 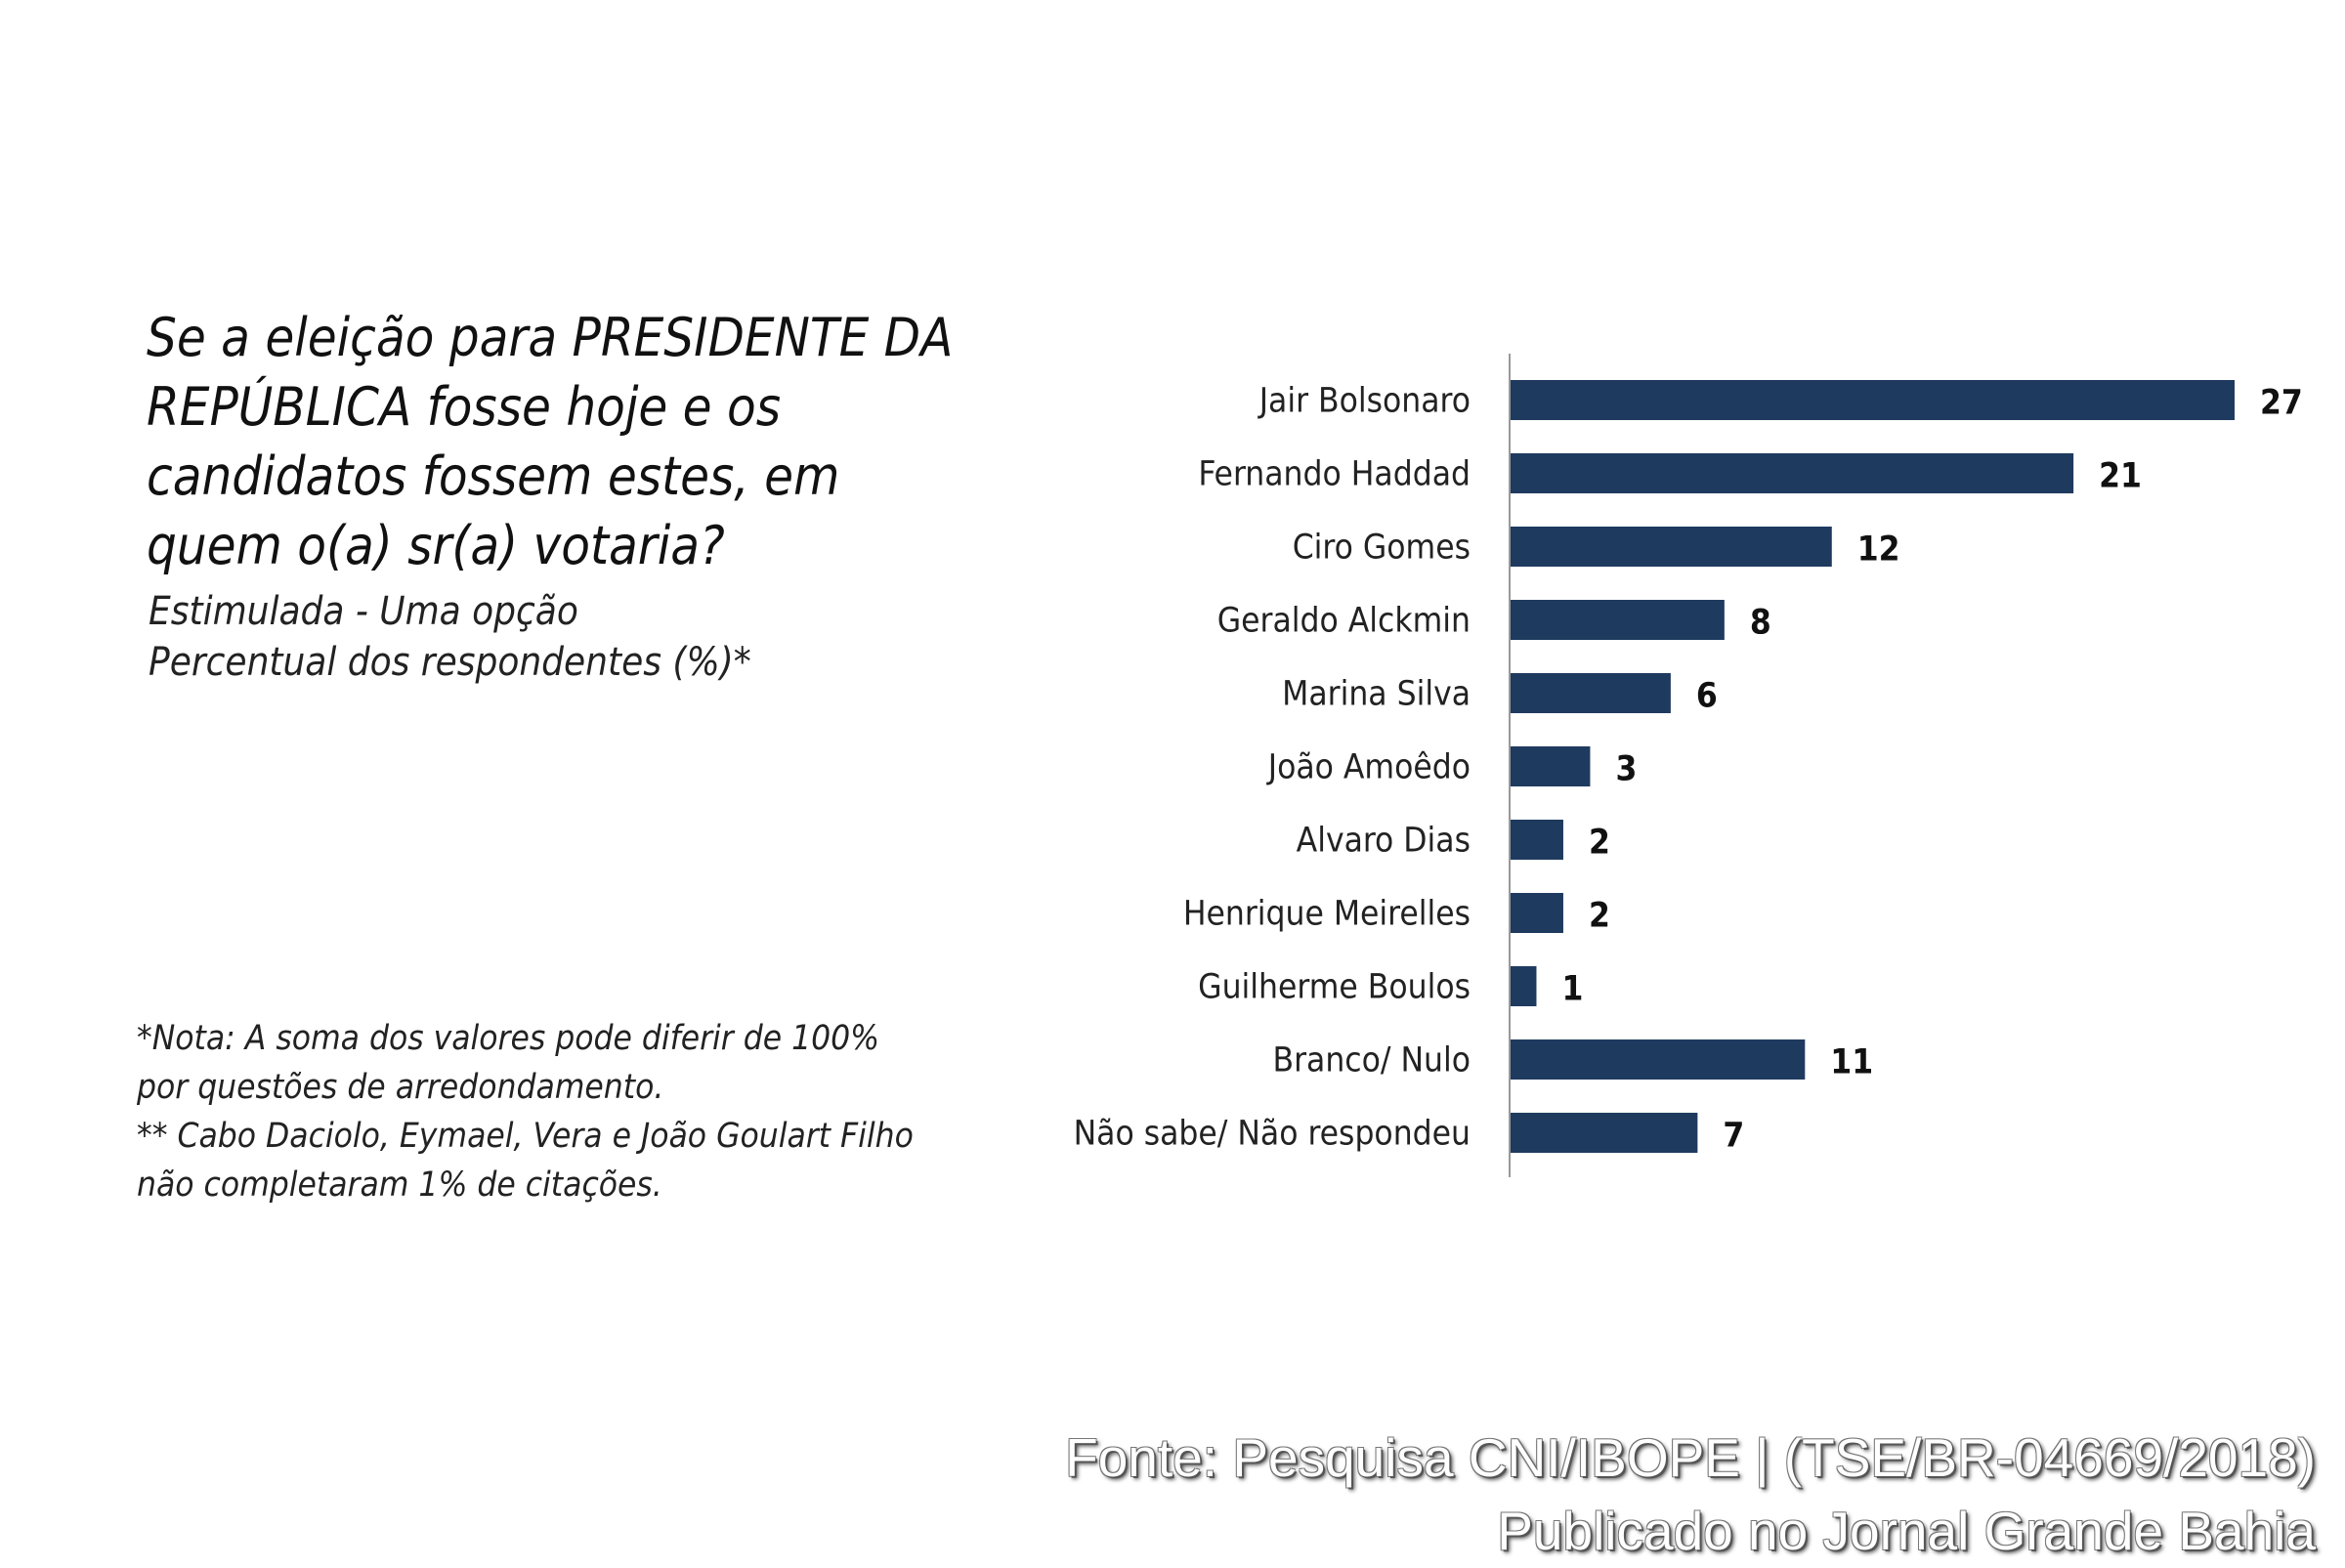 What do you see at coordinates (399, 1185) in the screenshot?
I see `footnote-line-4: não completaram 1% de citações.` at bounding box center [399, 1185].